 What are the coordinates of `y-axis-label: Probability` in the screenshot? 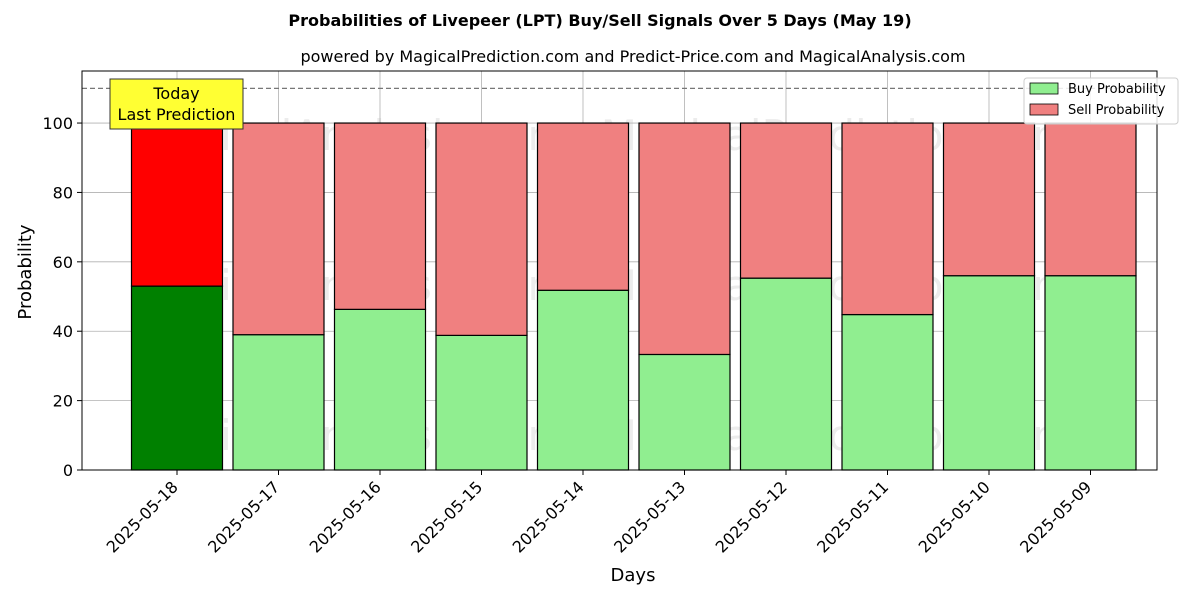 It's located at (25, 271).